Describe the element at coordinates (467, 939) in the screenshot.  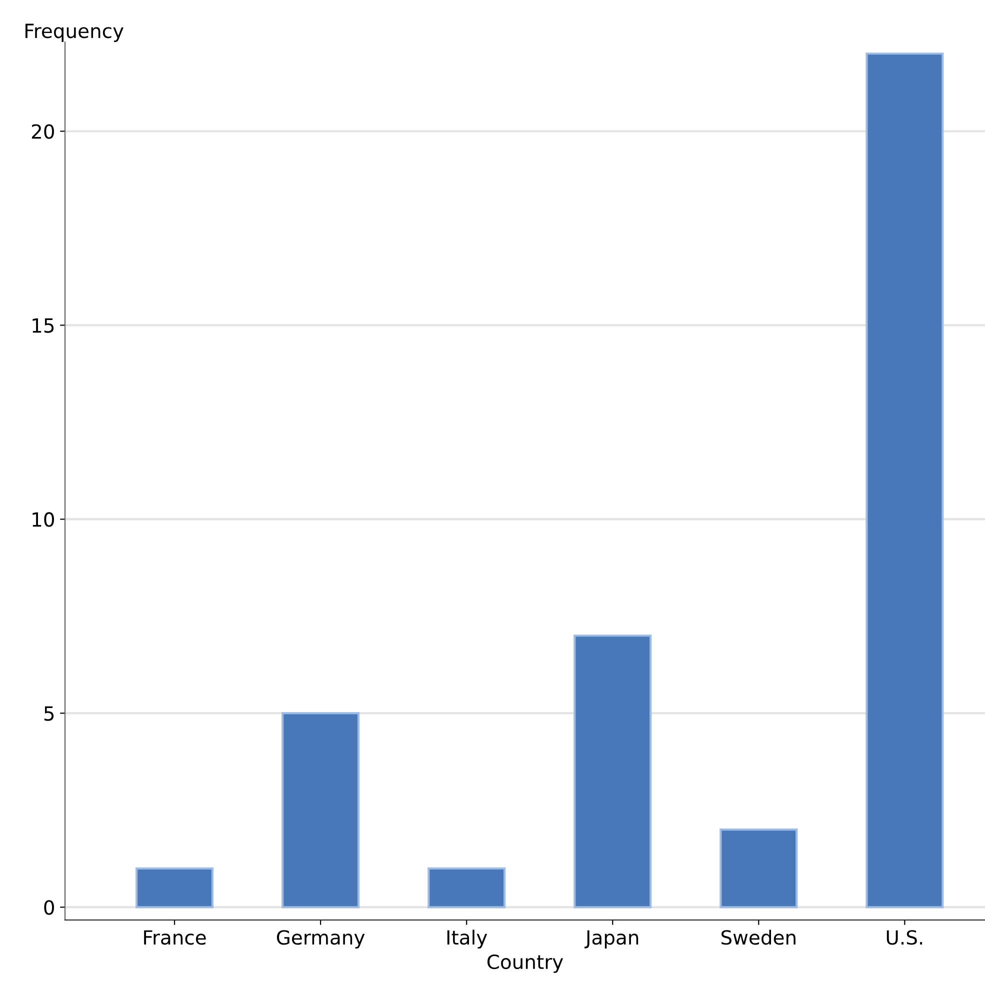
I see `x-tick-label: Italy` at that location.